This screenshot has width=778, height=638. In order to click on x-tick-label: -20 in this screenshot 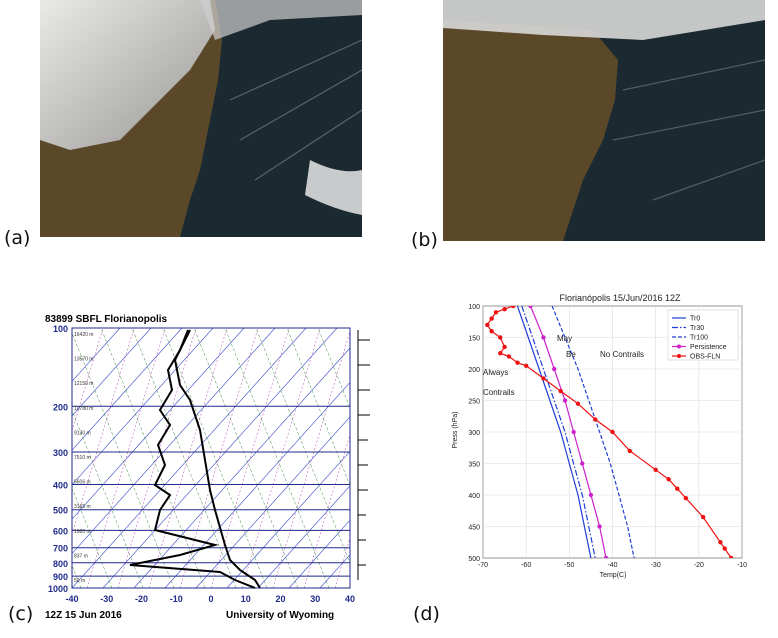, I will do `click(699, 565)`.